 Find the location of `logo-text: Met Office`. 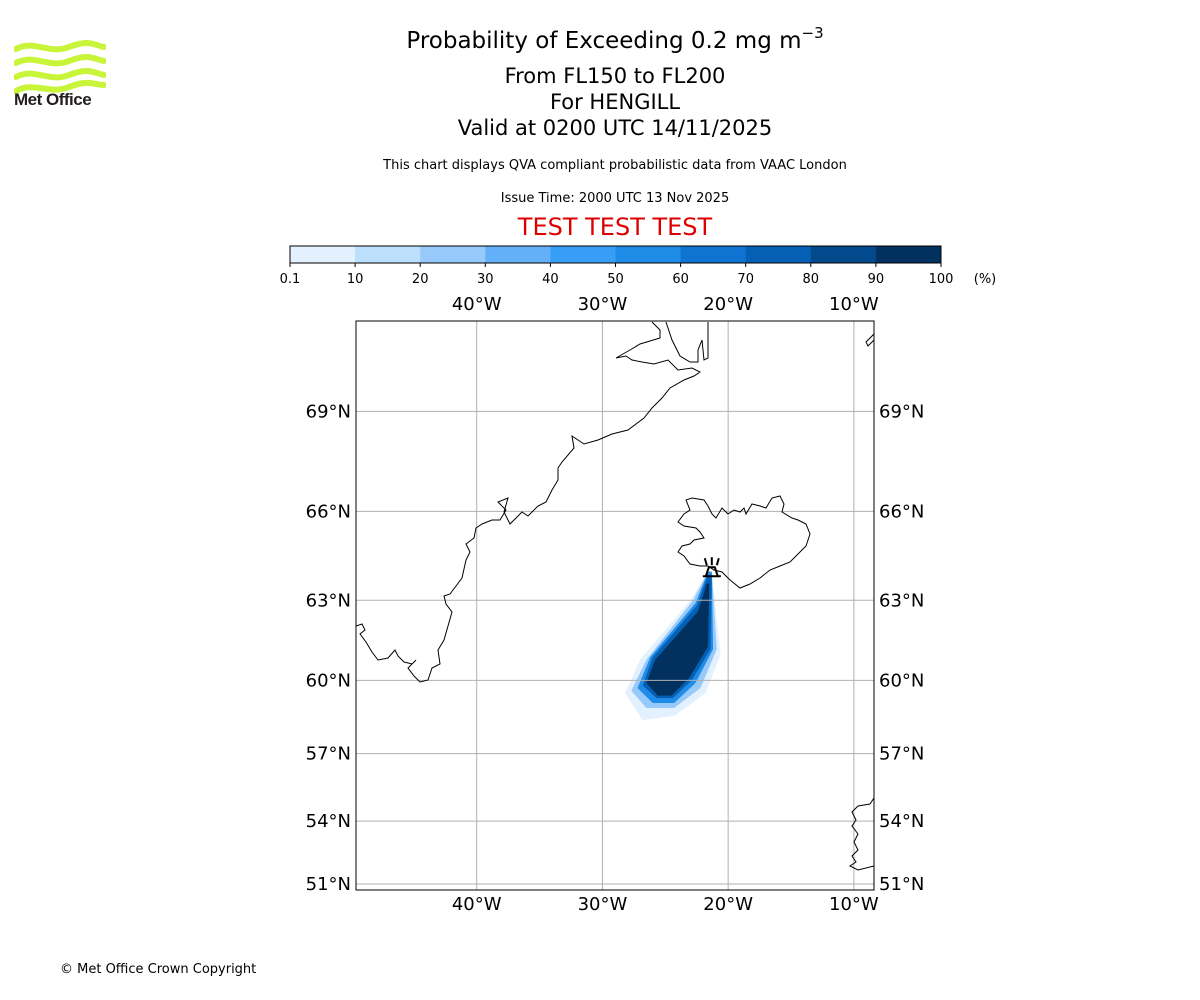

logo-text: Met Office is located at coordinates (53, 99).